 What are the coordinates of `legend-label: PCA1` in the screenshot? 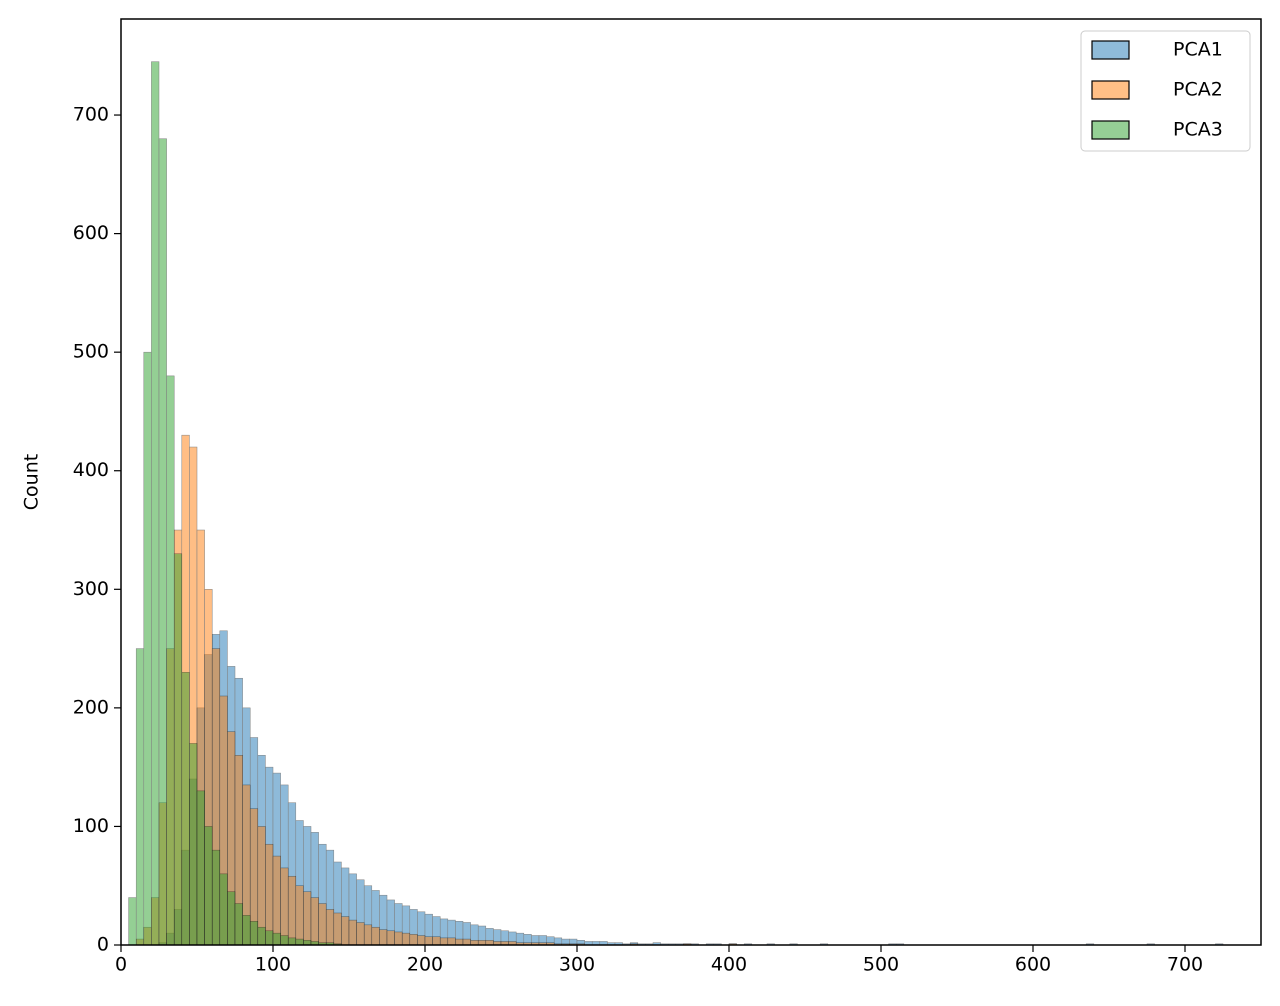 It's located at (1198, 50).